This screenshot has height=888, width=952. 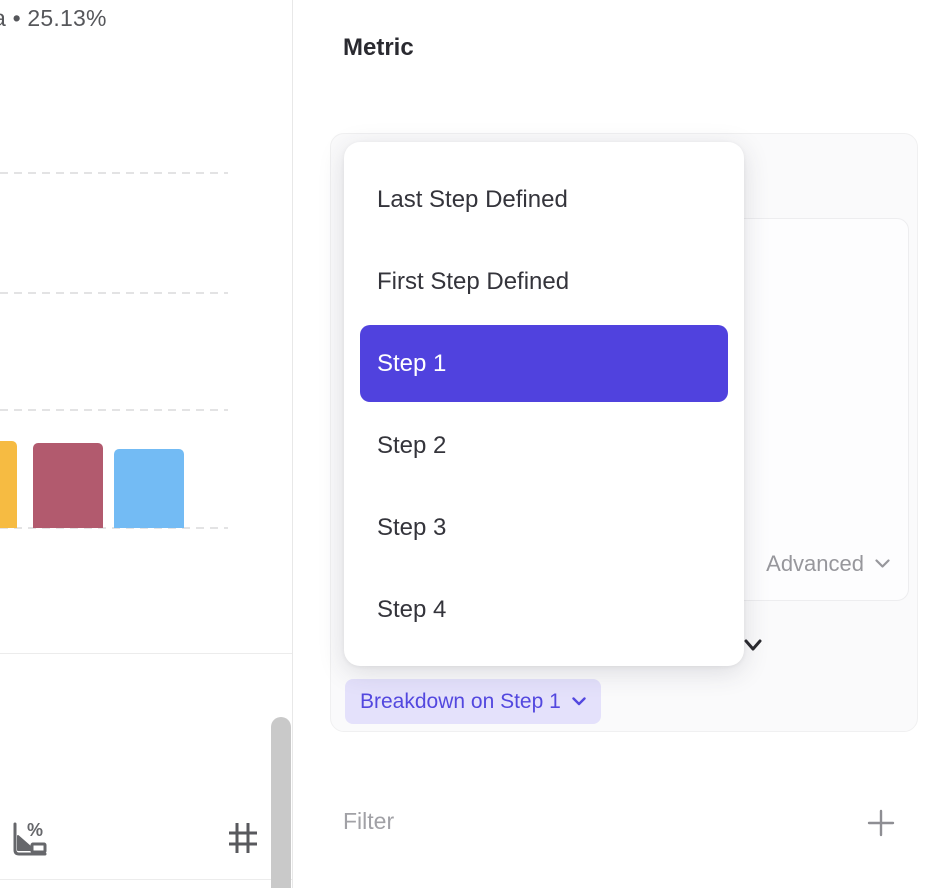 What do you see at coordinates (149, 488) in the screenshot?
I see `bar-blue` at bounding box center [149, 488].